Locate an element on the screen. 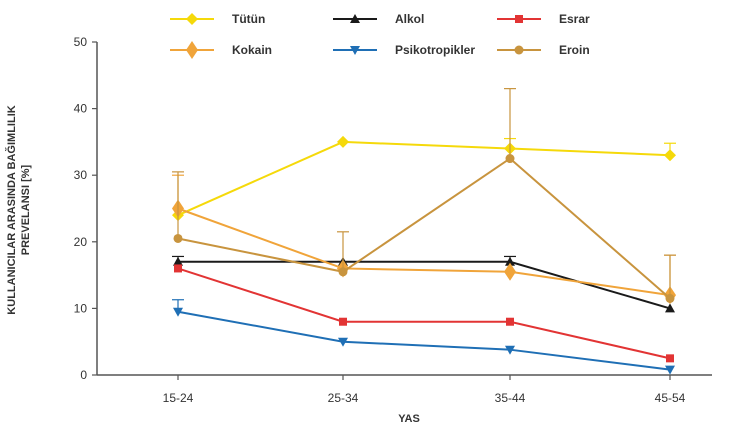 The width and height of the screenshot is (741, 430). legend-item-1: Alkol is located at coordinates (378, 19).